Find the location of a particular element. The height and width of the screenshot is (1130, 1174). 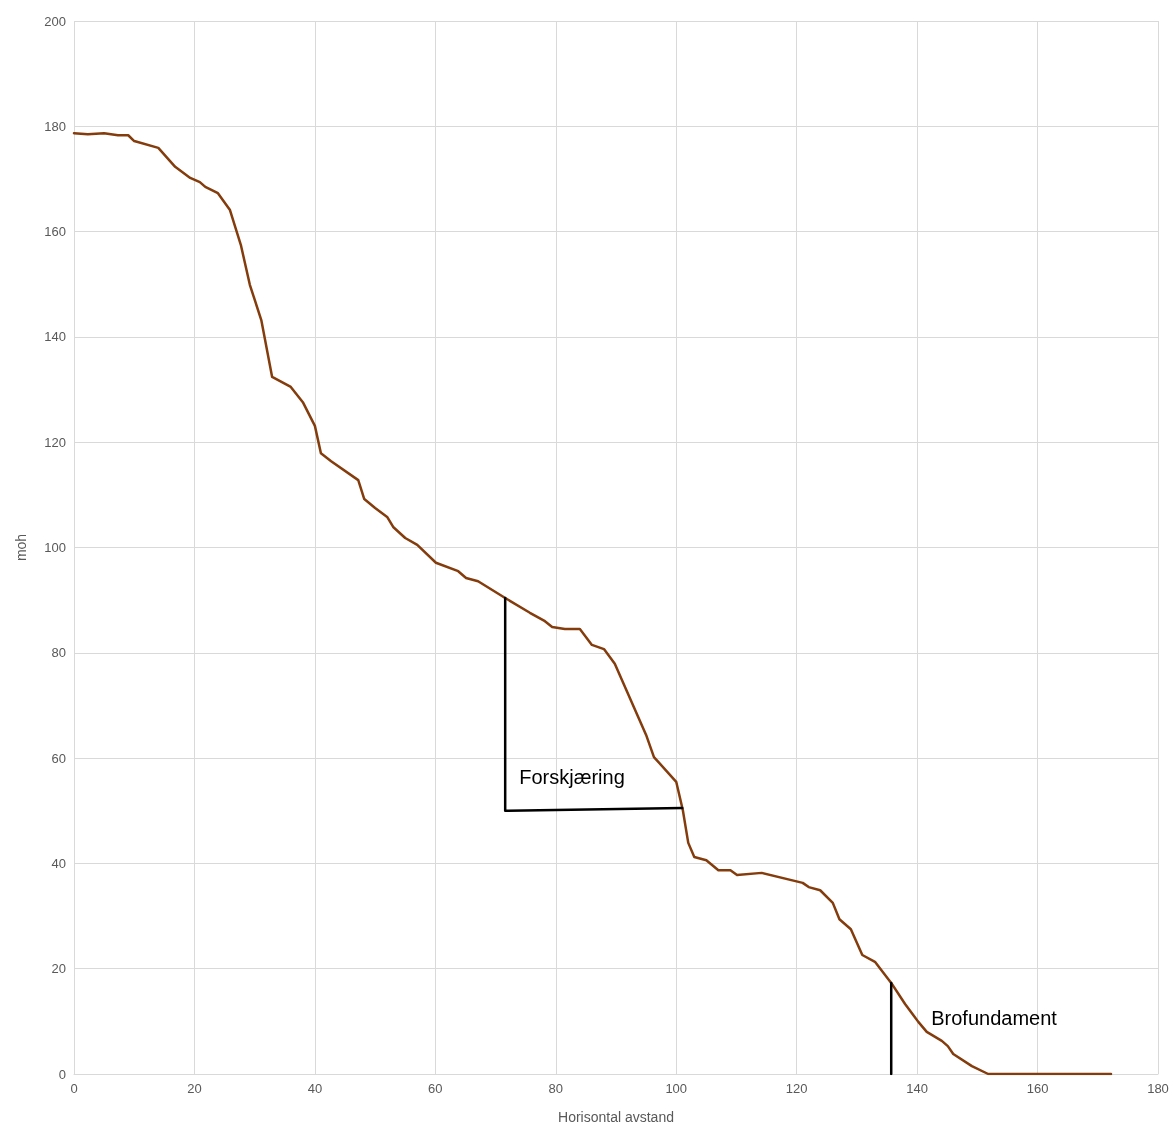

x-tick-label: 180 is located at coordinates (1158, 1088).